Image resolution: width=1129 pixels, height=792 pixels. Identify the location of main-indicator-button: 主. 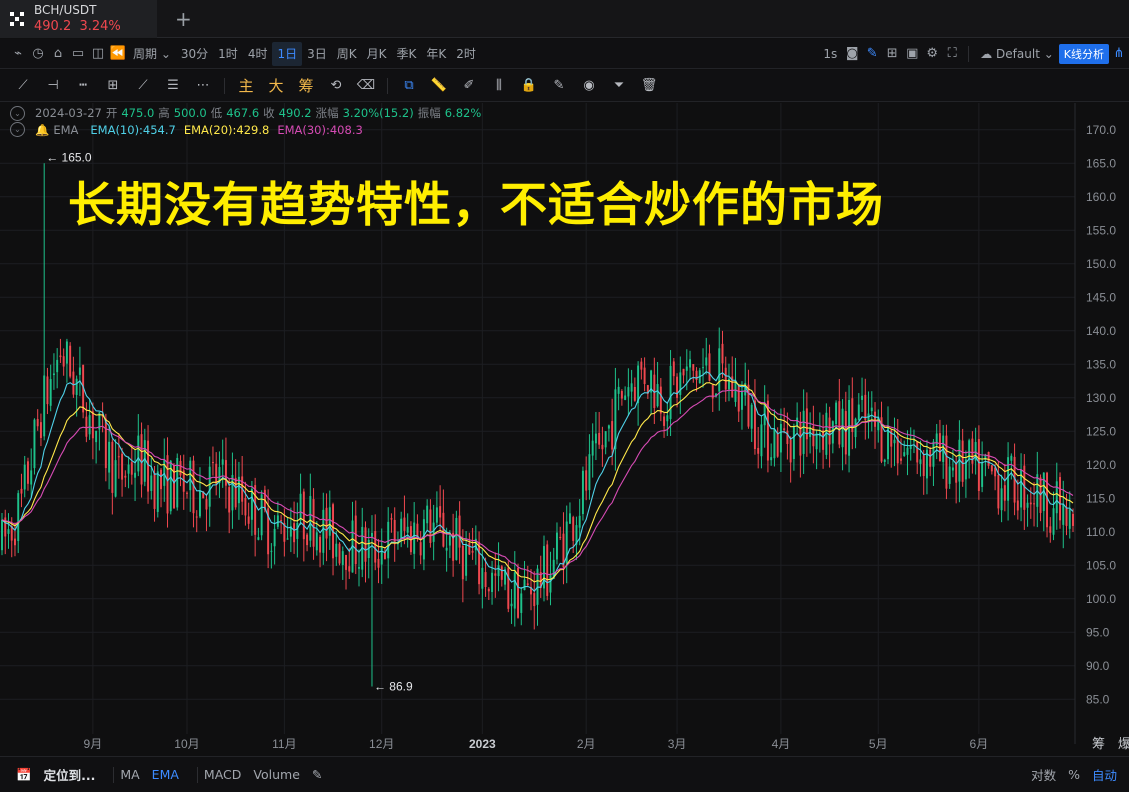
(246, 86).